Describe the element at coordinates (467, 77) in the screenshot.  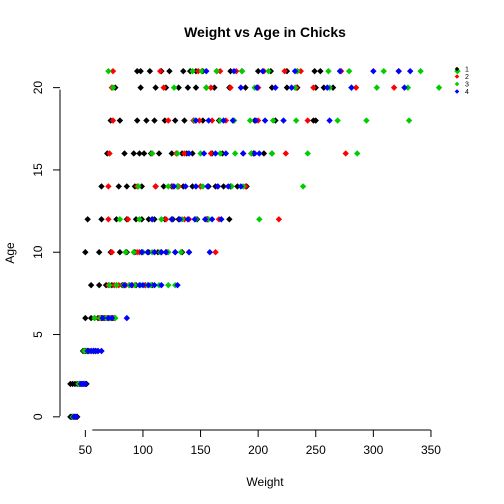
I see `legend-label: 2` at that location.